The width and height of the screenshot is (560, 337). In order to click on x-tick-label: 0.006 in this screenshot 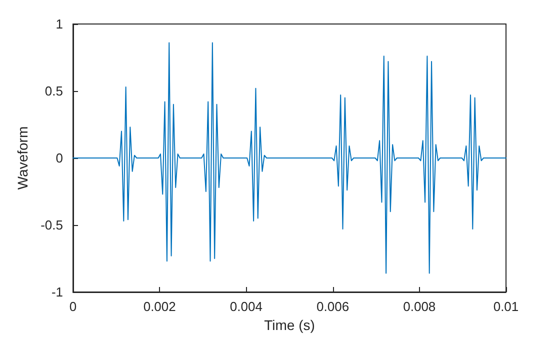, I will do `click(333, 306)`.